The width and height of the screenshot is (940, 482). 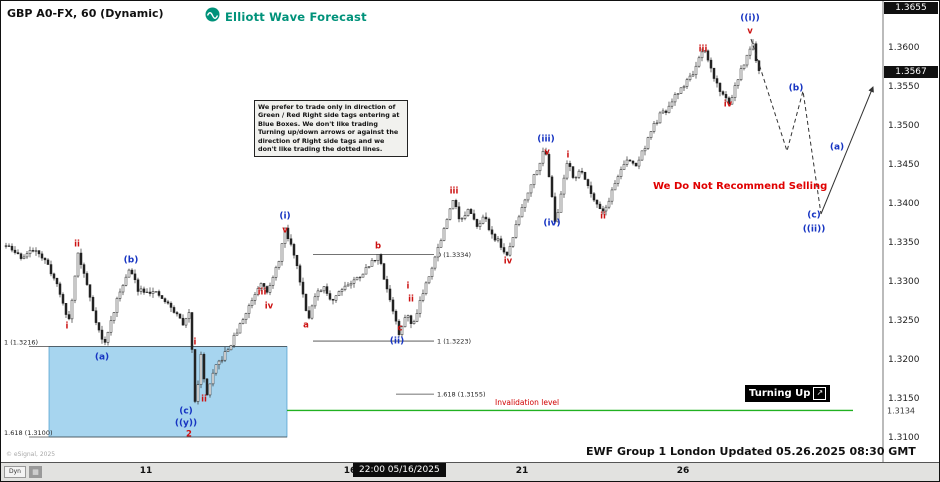 What do you see at coordinates (454, 255) in the screenshot?
I see `fib-label: 0 (1.3334)` at bounding box center [454, 255].